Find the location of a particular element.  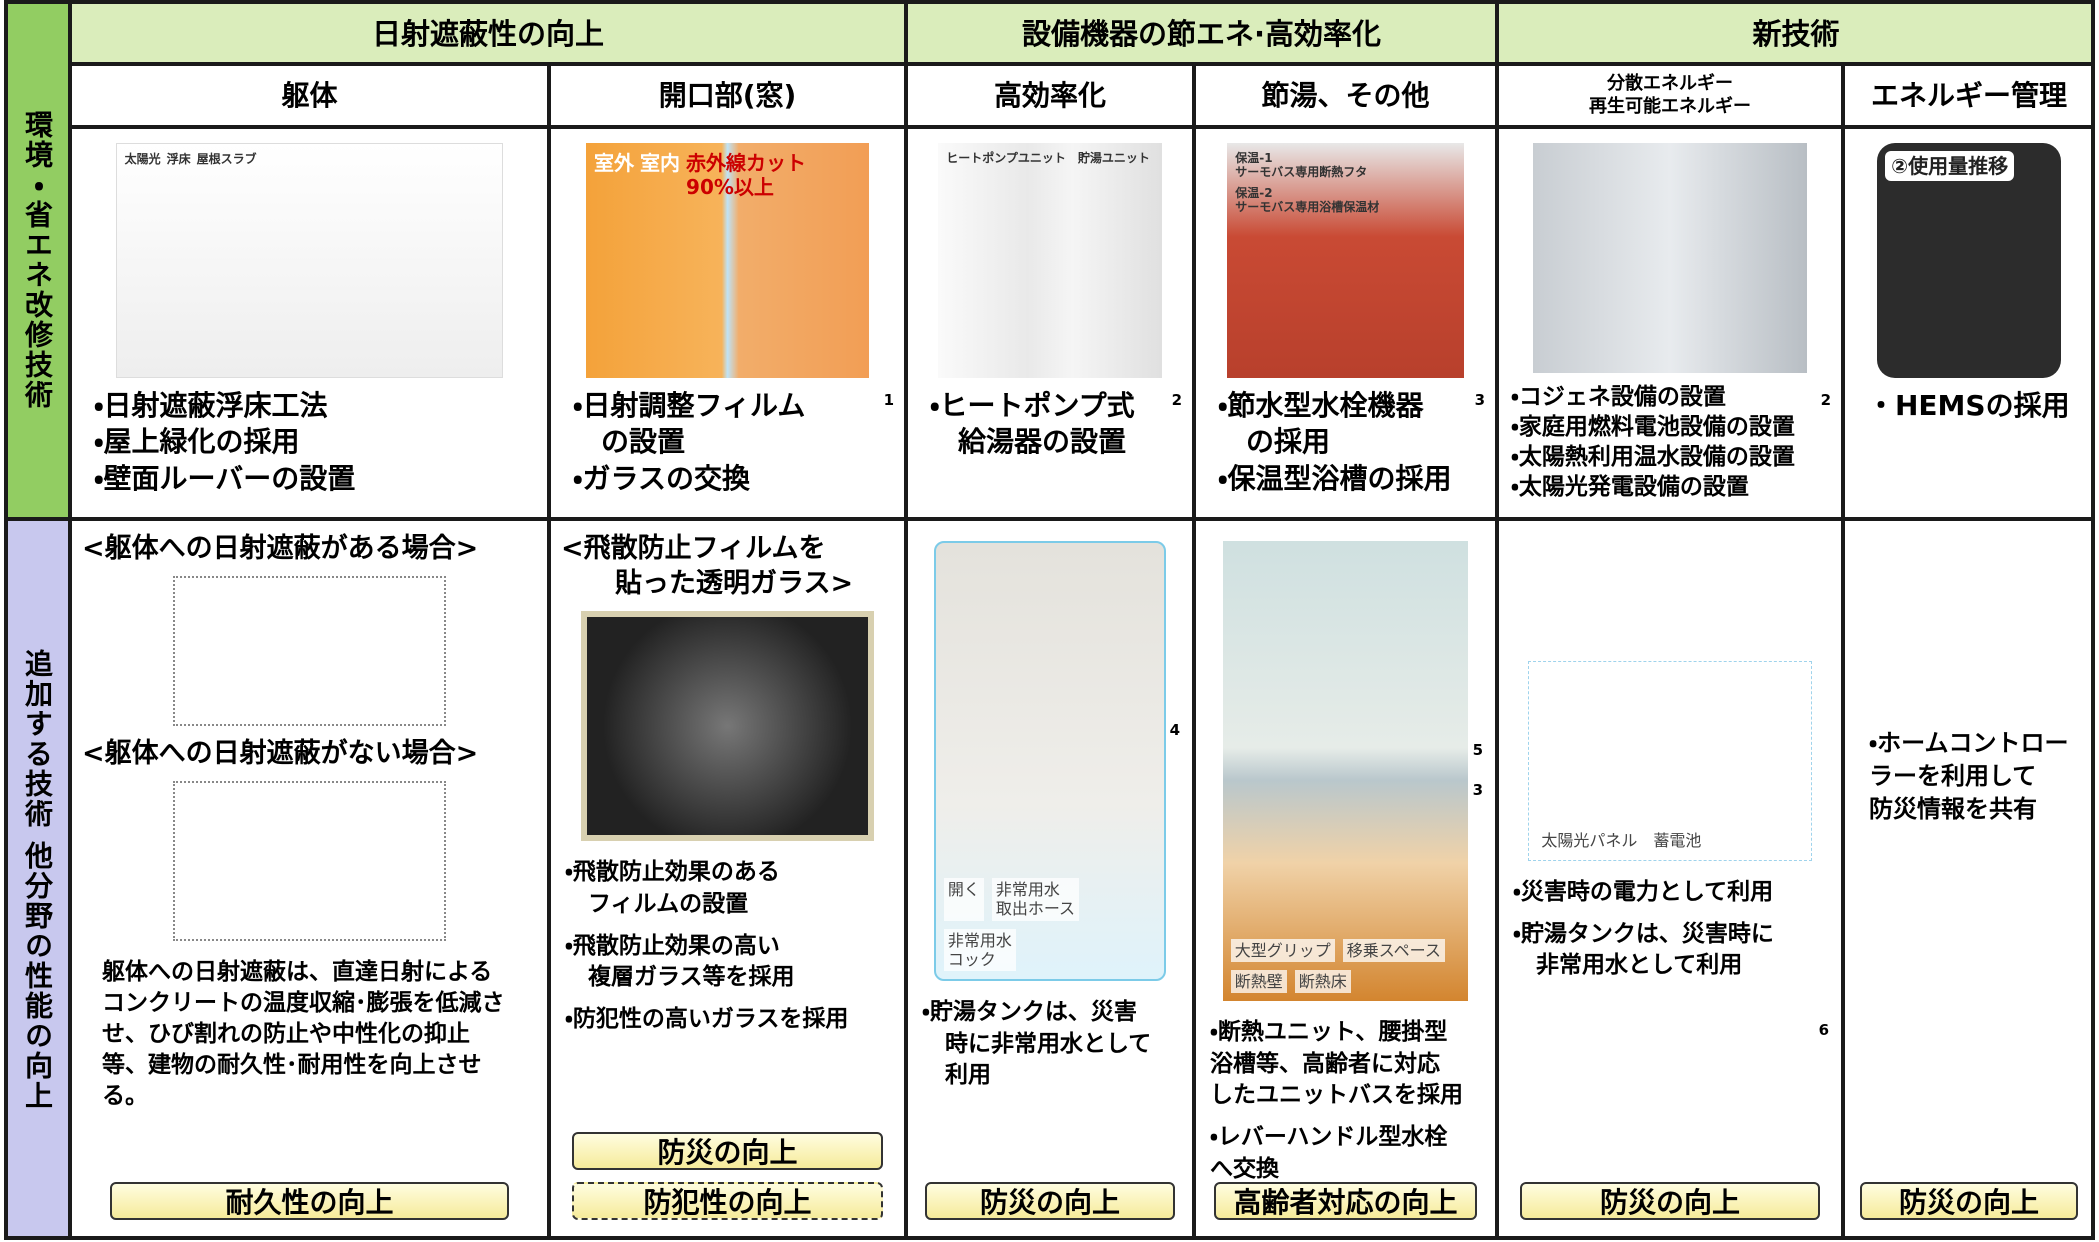

image-label: 室内 is located at coordinates (660, 163).